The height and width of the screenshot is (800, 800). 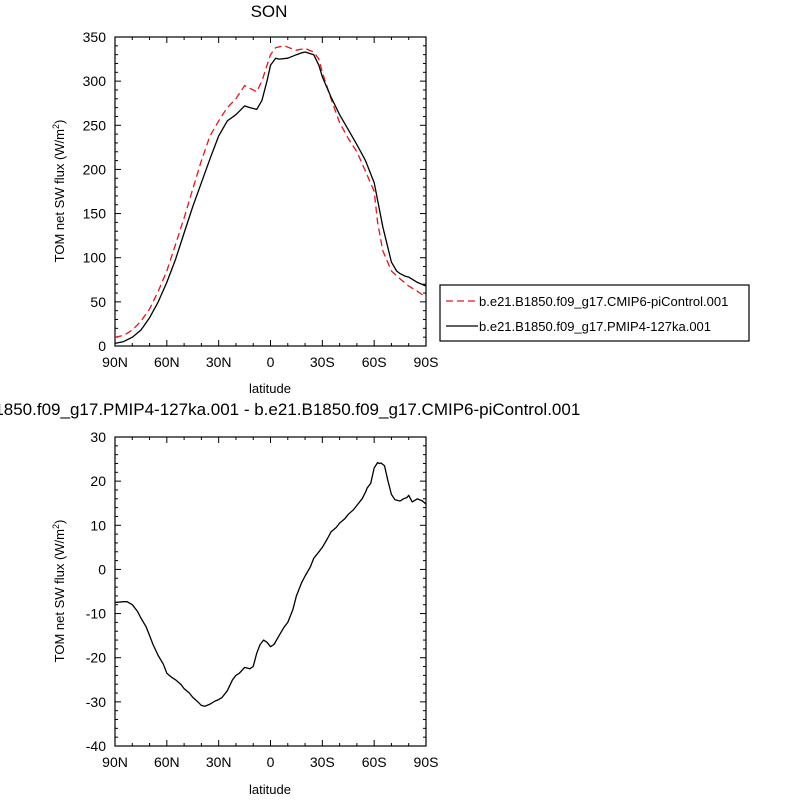 What do you see at coordinates (98, 525) in the screenshot?
I see `y-tick-label: 10` at bounding box center [98, 525].